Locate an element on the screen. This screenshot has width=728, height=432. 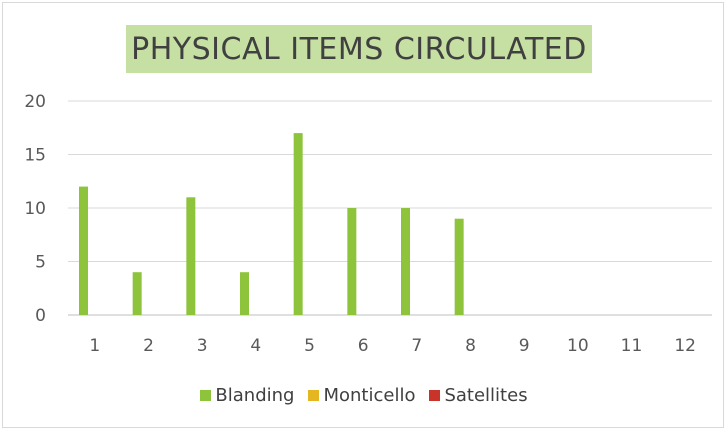
x-tick-label: 7 is located at coordinates (416, 346).